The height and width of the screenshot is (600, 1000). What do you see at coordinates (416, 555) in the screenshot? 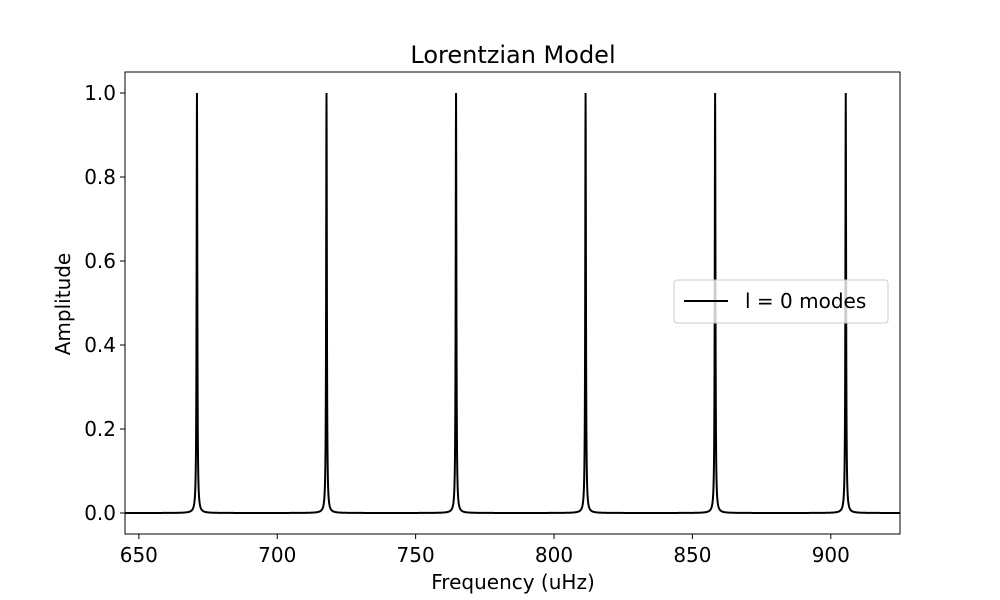
I see `x-tick-label: 750` at bounding box center [416, 555].